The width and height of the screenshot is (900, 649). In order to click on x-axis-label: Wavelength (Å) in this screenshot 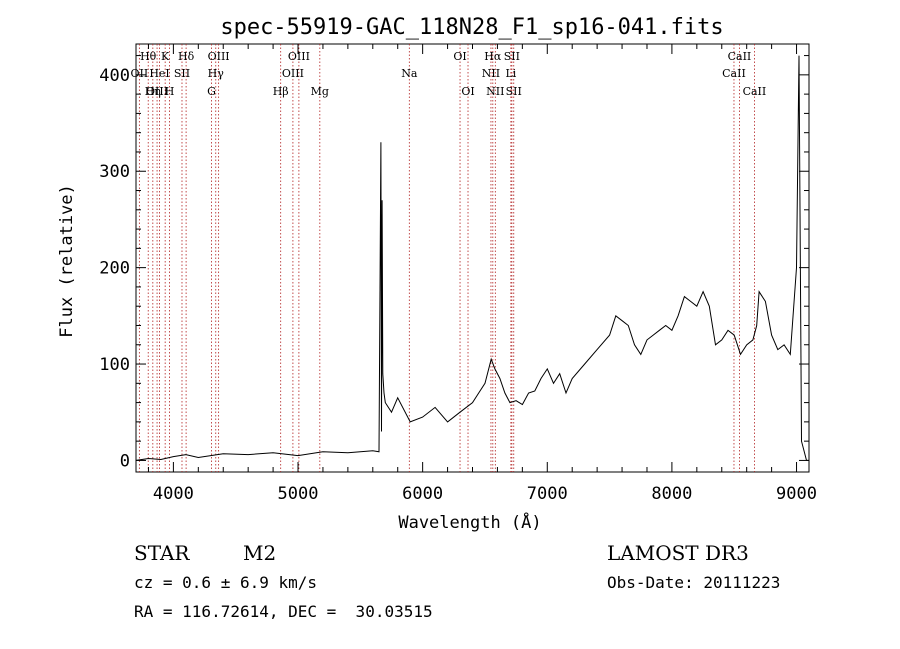, I will do `click(469, 522)`.